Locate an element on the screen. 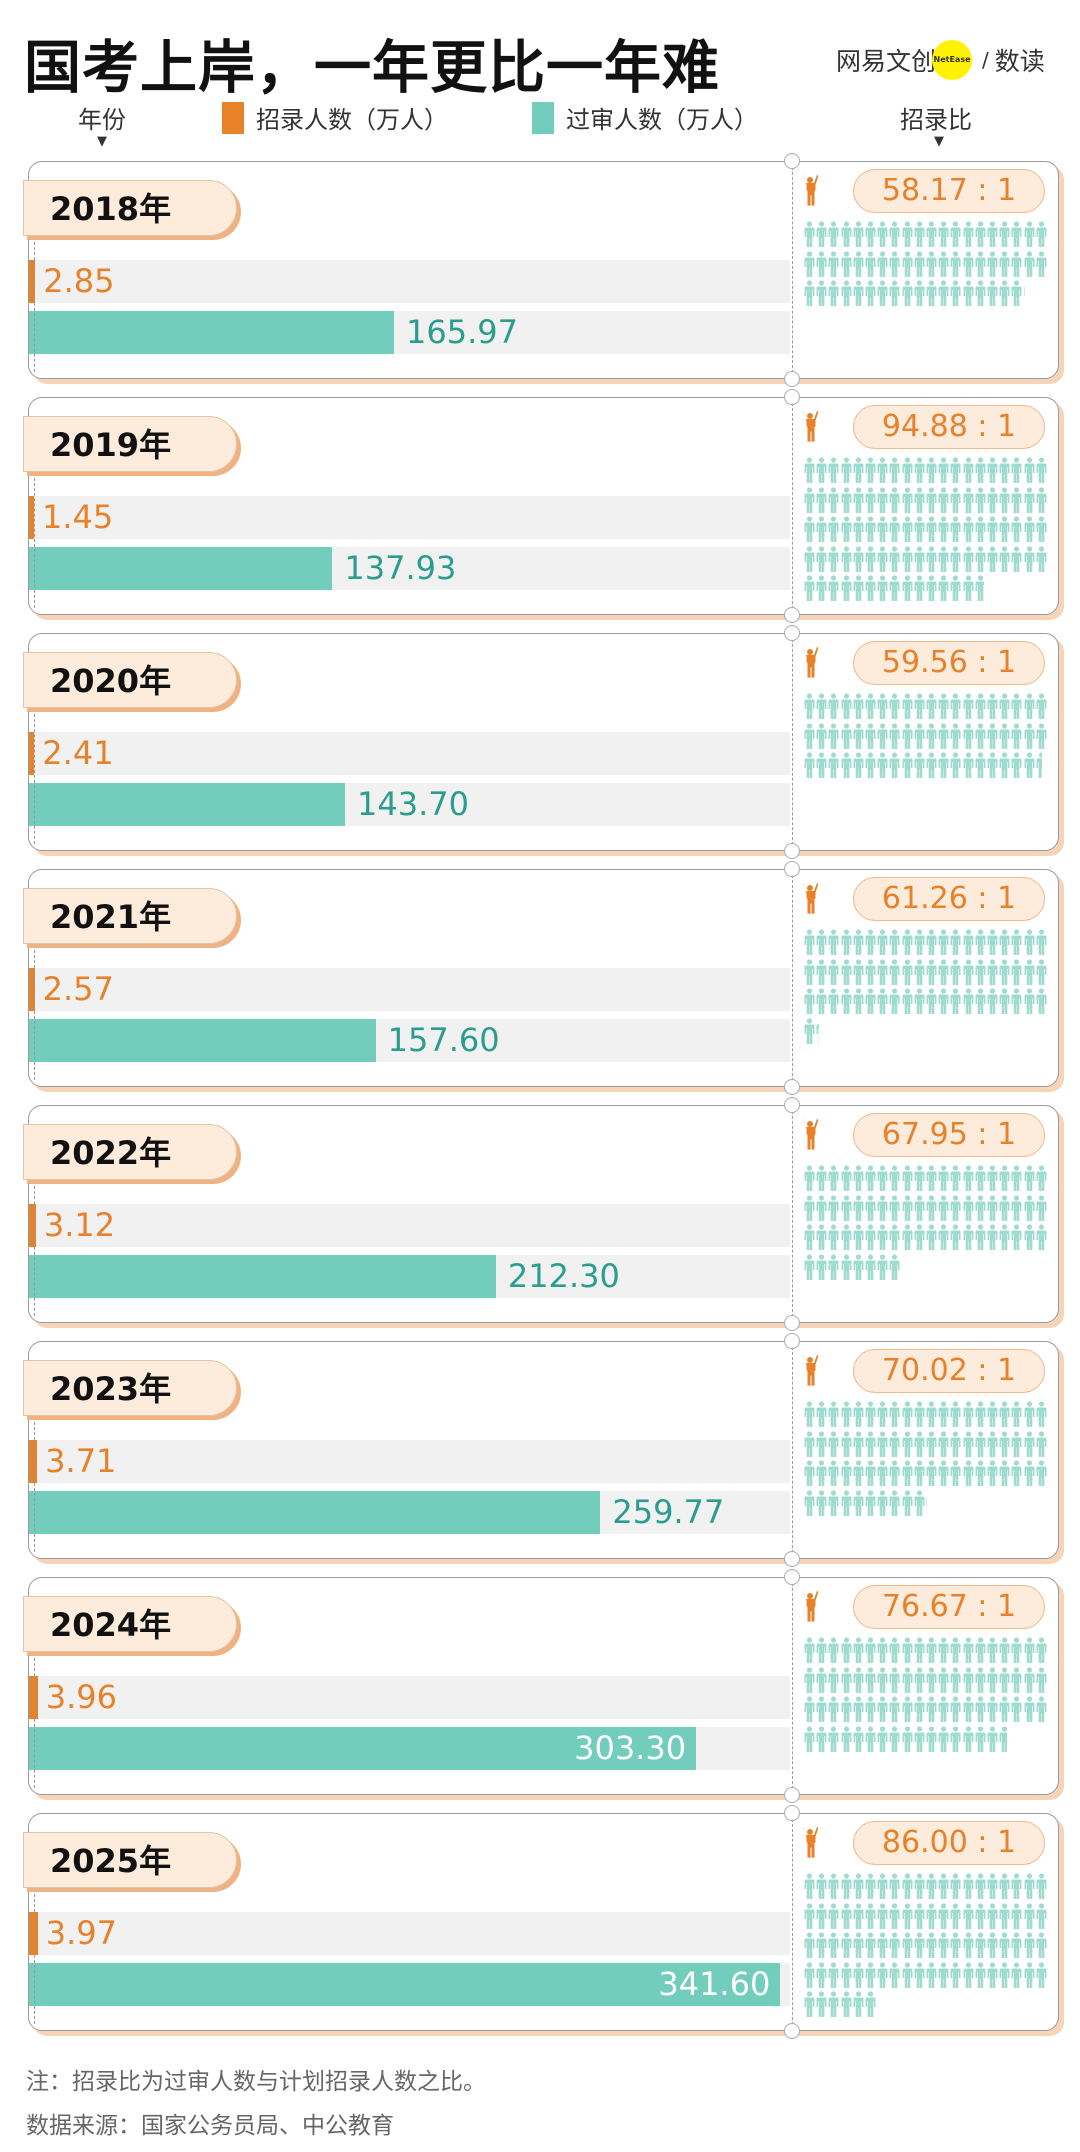 Image resolution: width=1080 pixels, height=2152 pixels. hires-bar is located at coordinates (33, 1697).